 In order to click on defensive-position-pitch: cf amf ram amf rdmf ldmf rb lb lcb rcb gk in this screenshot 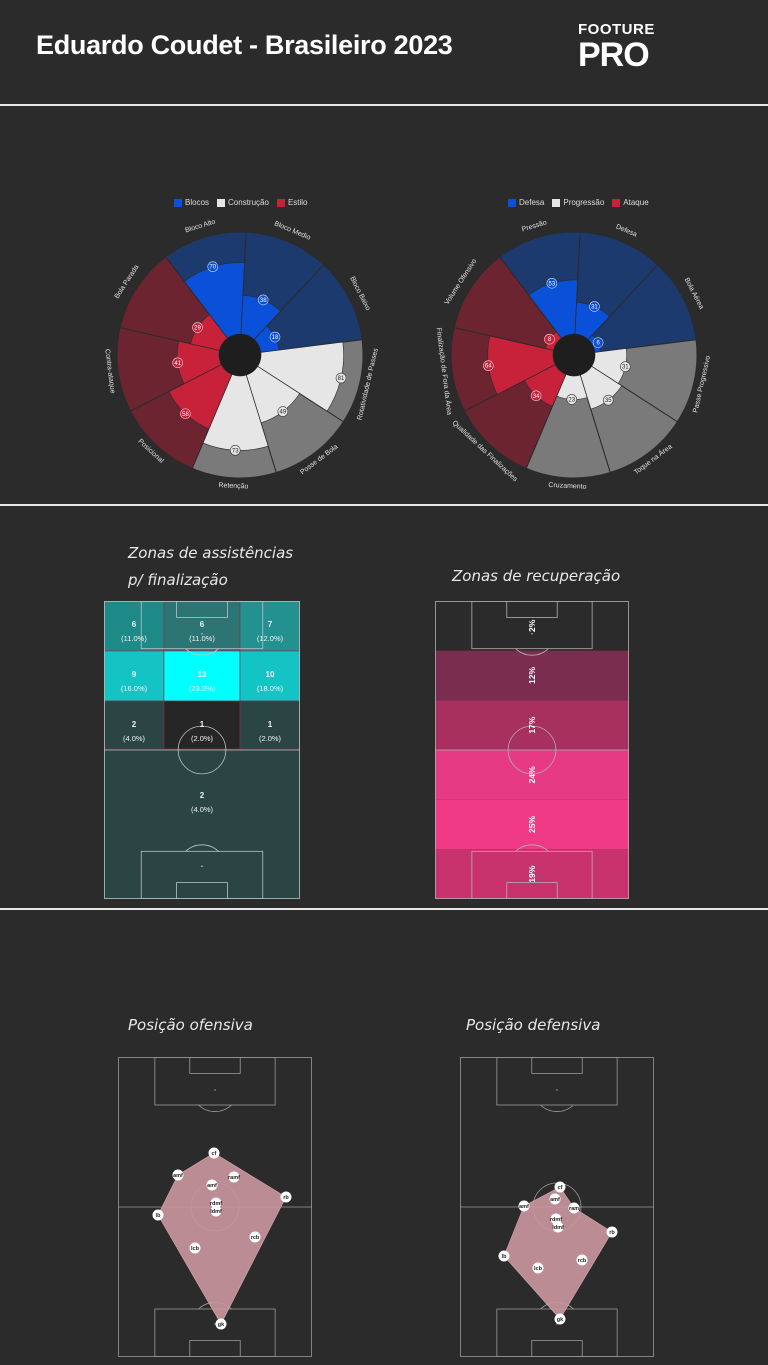, I will do `click(557, 1207)`.